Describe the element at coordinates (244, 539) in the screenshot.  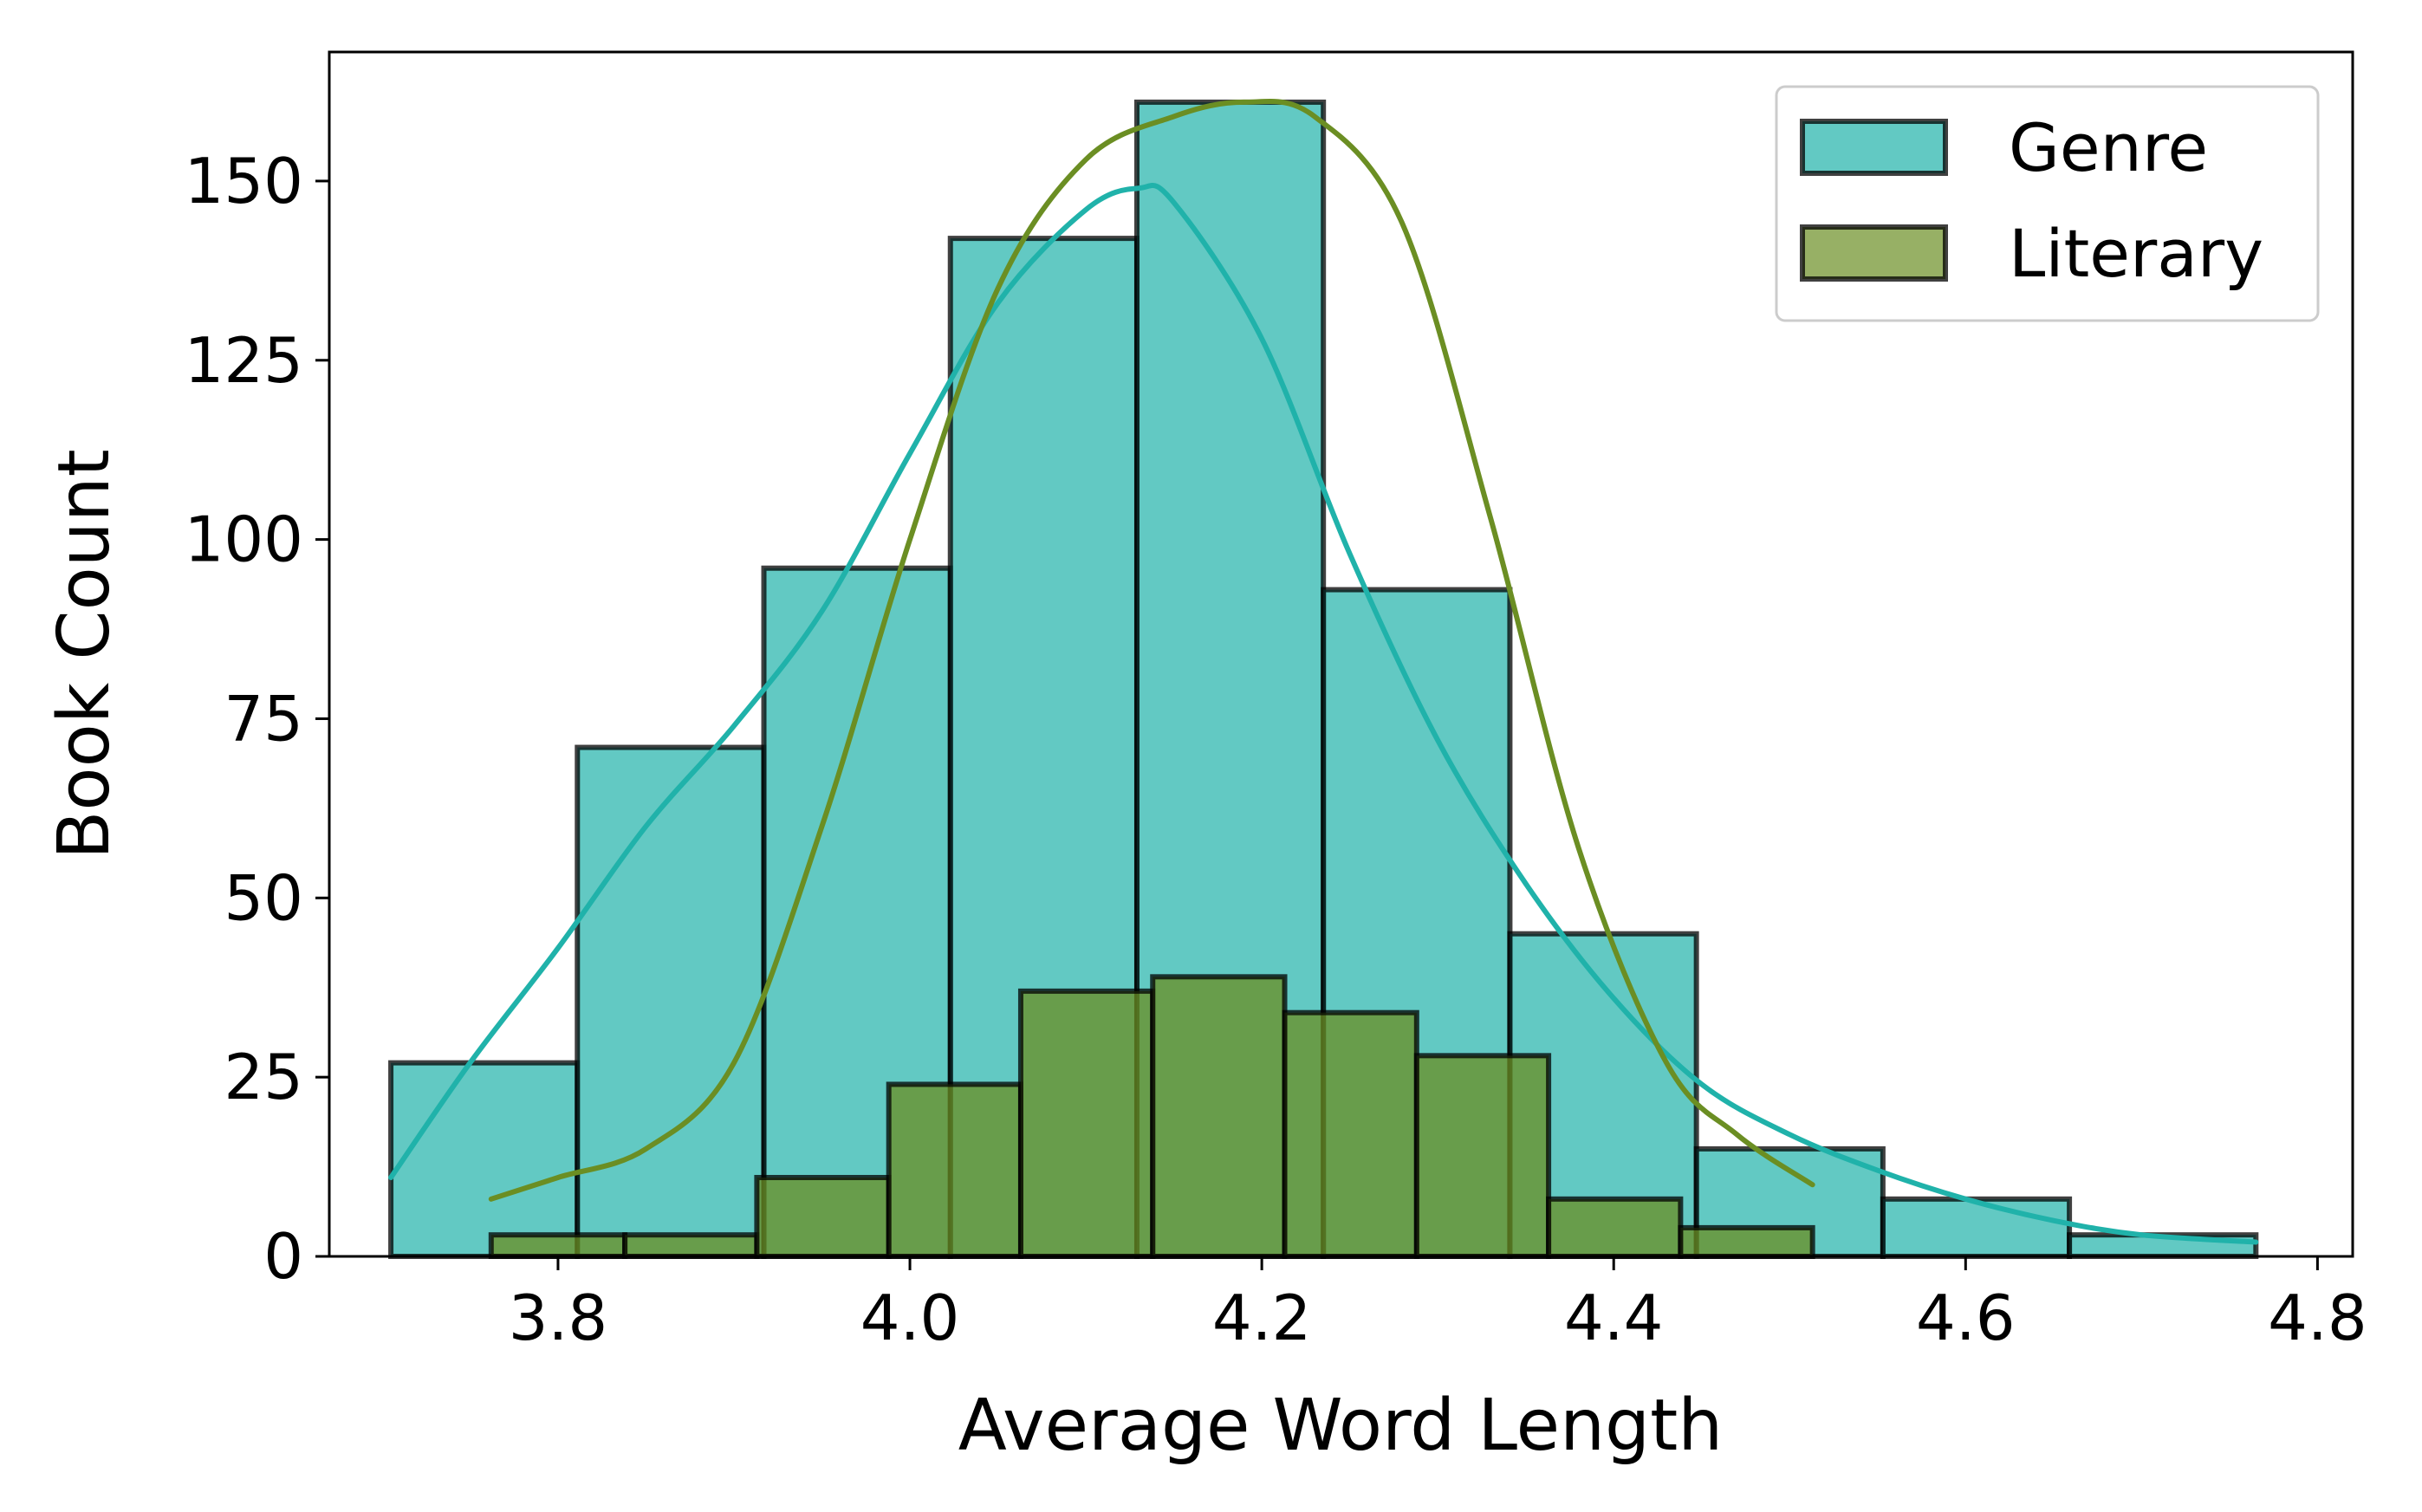
I see `y-tick-label: 100` at that location.